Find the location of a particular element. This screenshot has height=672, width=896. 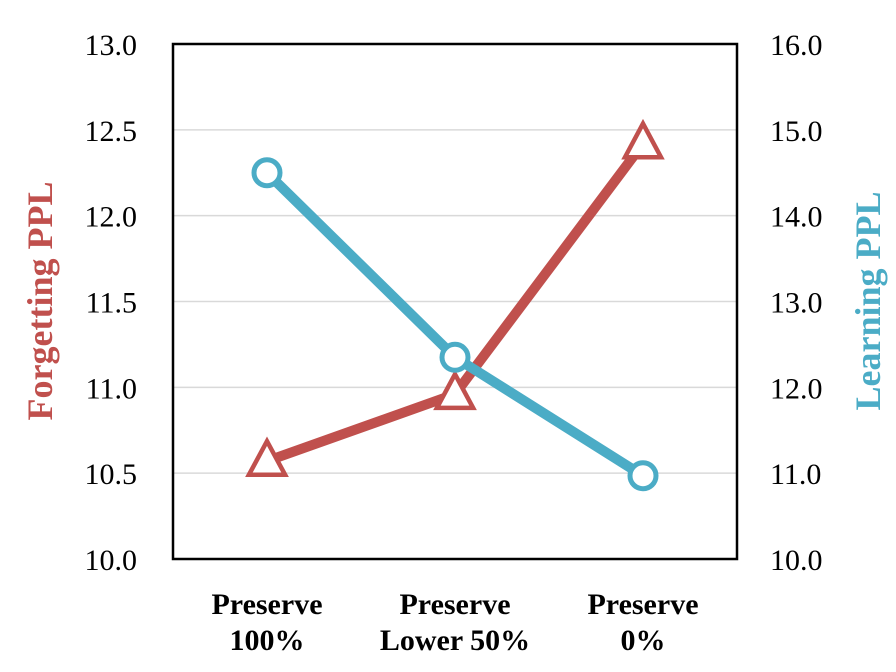

left-tick-label: 11.5 is located at coordinates (111, 303).